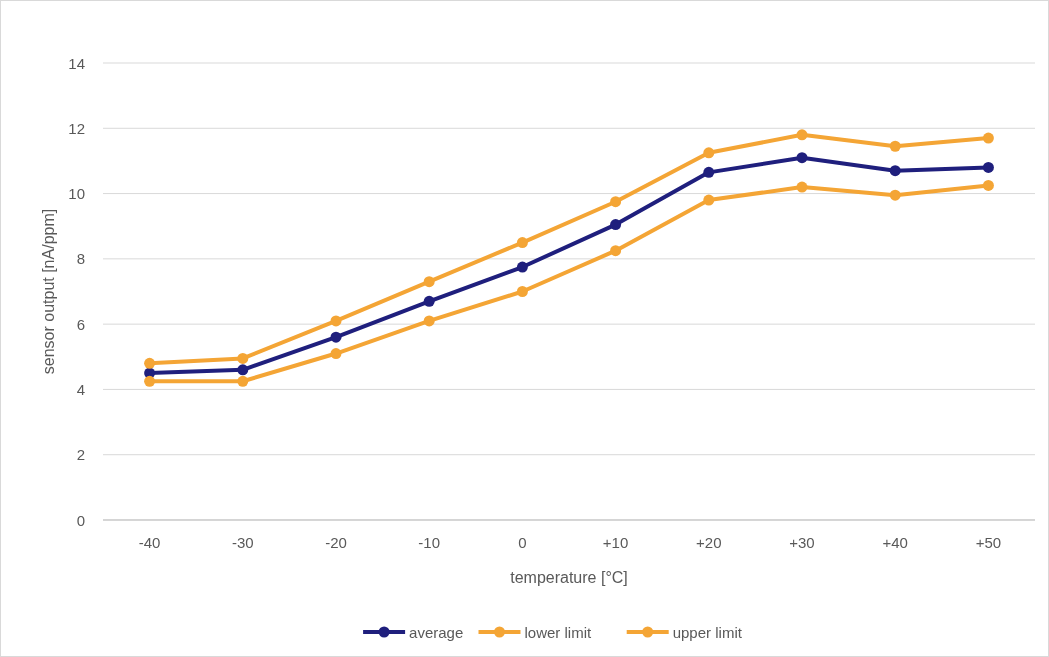 Image resolution: width=1049 pixels, height=657 pixels. What do you see at coordinates (569, 577) in the screenshot?
I see `x-axis-title: temperature [°C]` at bounding box center [569, 577].